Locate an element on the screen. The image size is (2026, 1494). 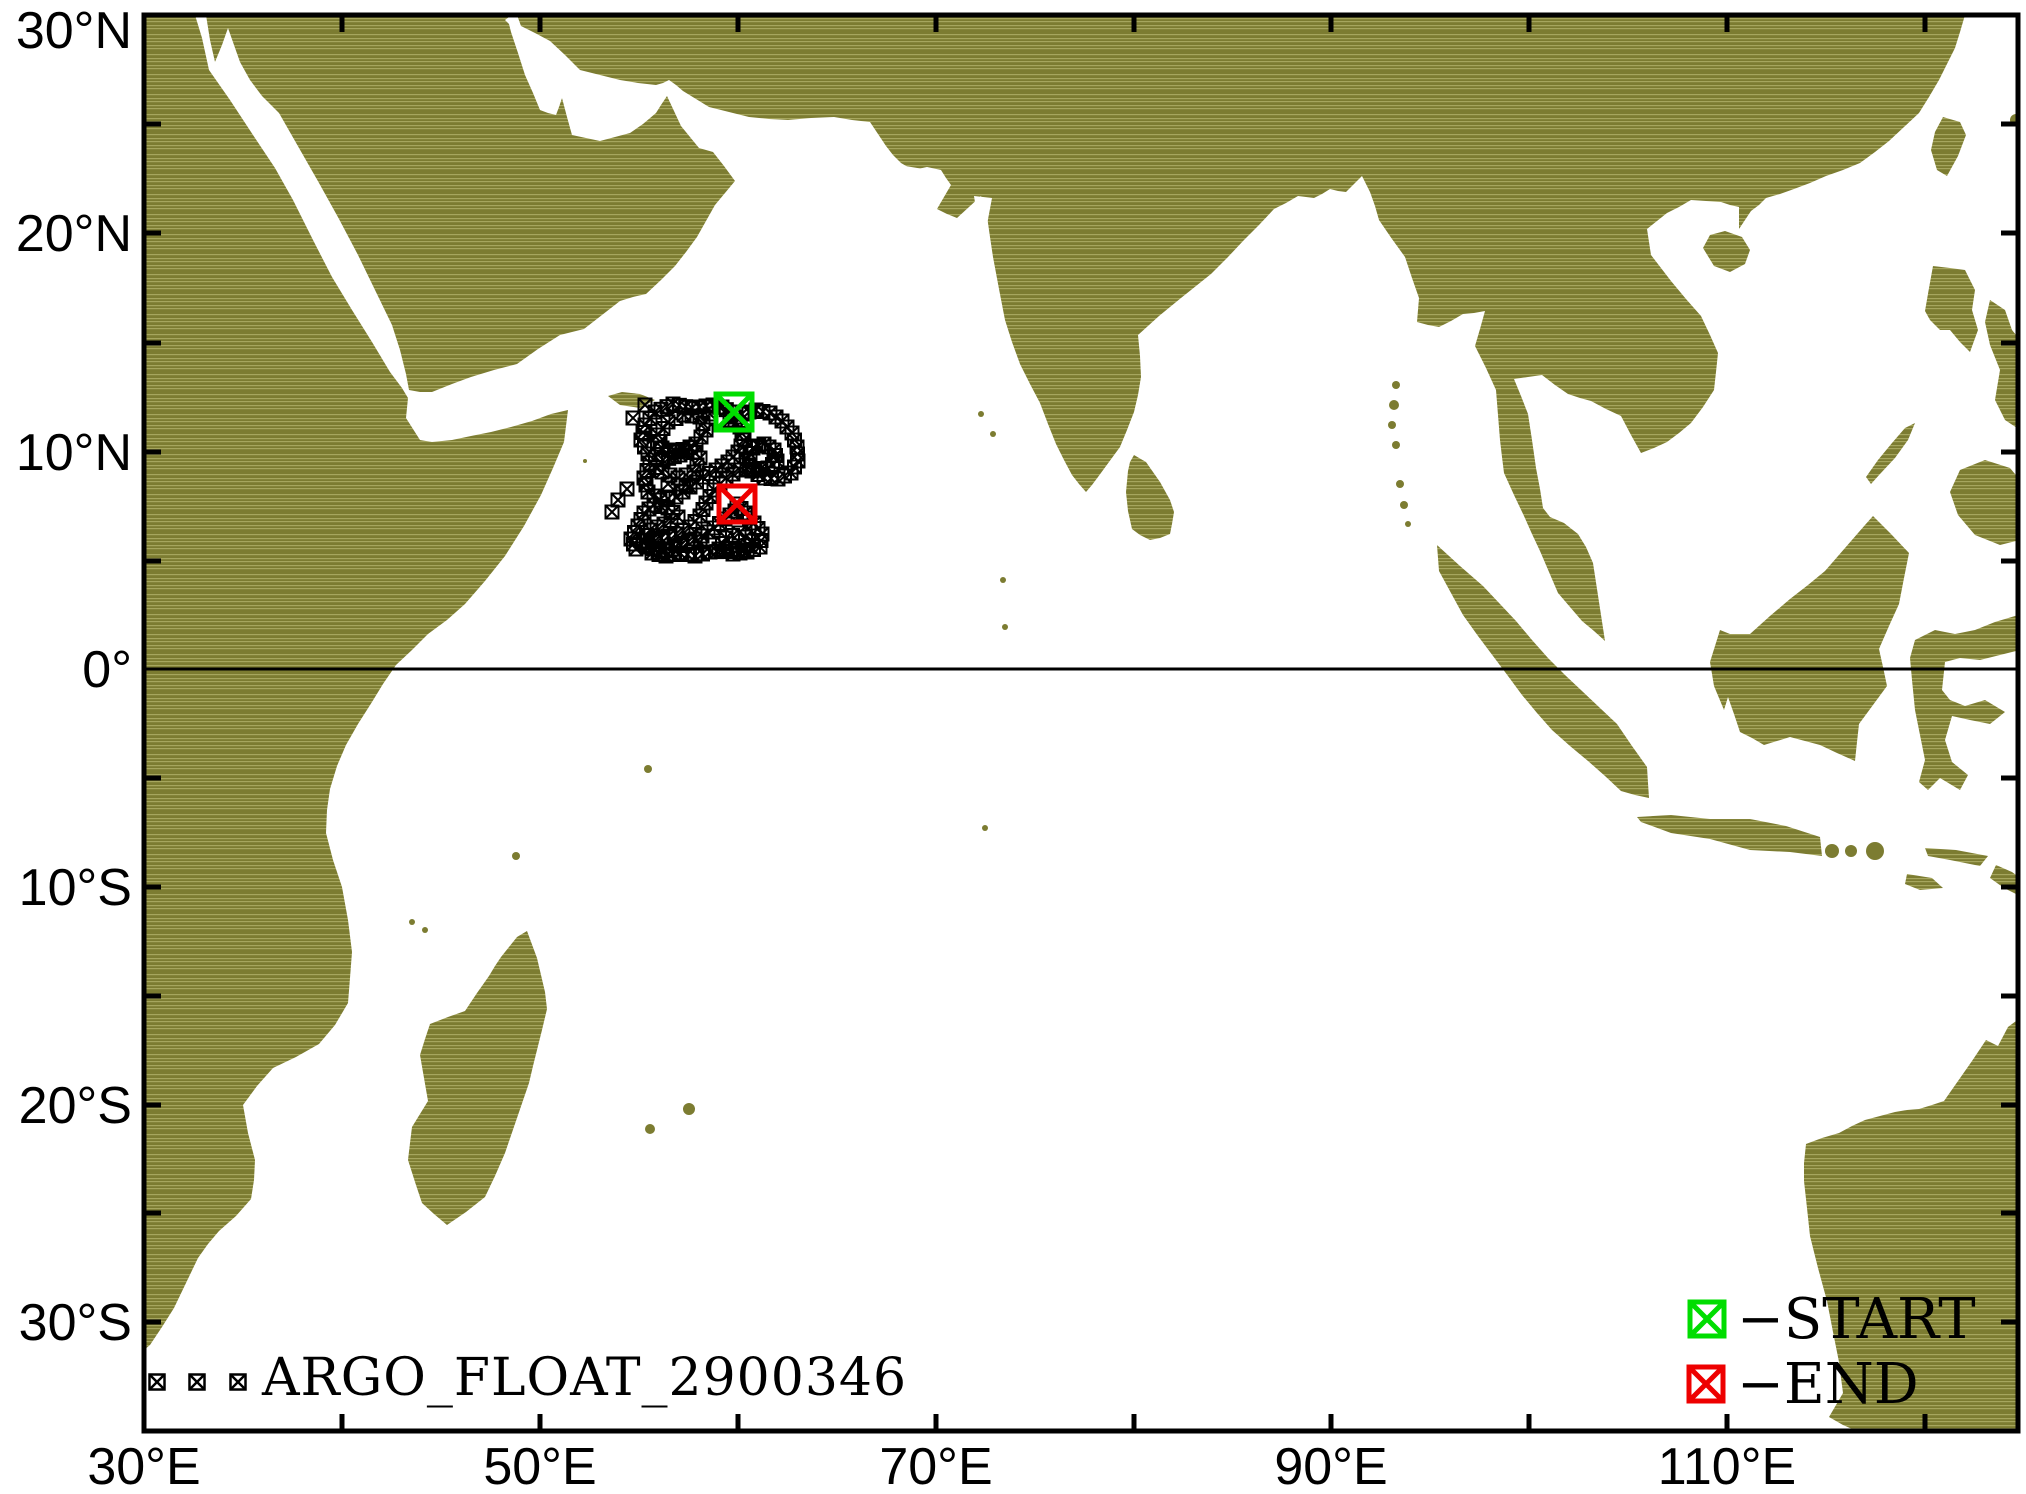
end-position-marker-box is located at coordinates (737, 504).